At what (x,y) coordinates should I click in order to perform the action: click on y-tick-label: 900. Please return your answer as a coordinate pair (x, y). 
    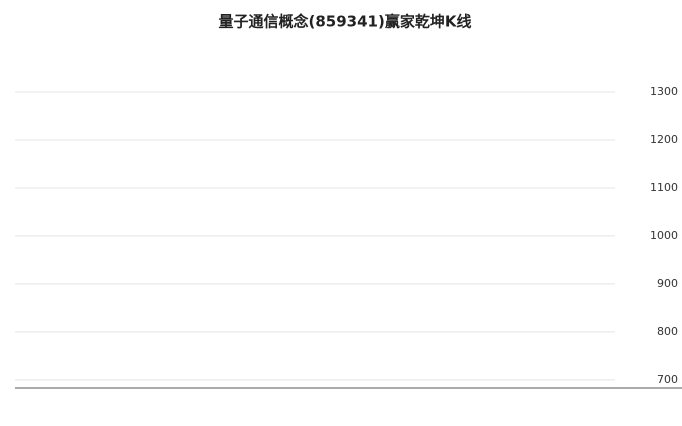
    Looking at the image, I should click on (667, 283).